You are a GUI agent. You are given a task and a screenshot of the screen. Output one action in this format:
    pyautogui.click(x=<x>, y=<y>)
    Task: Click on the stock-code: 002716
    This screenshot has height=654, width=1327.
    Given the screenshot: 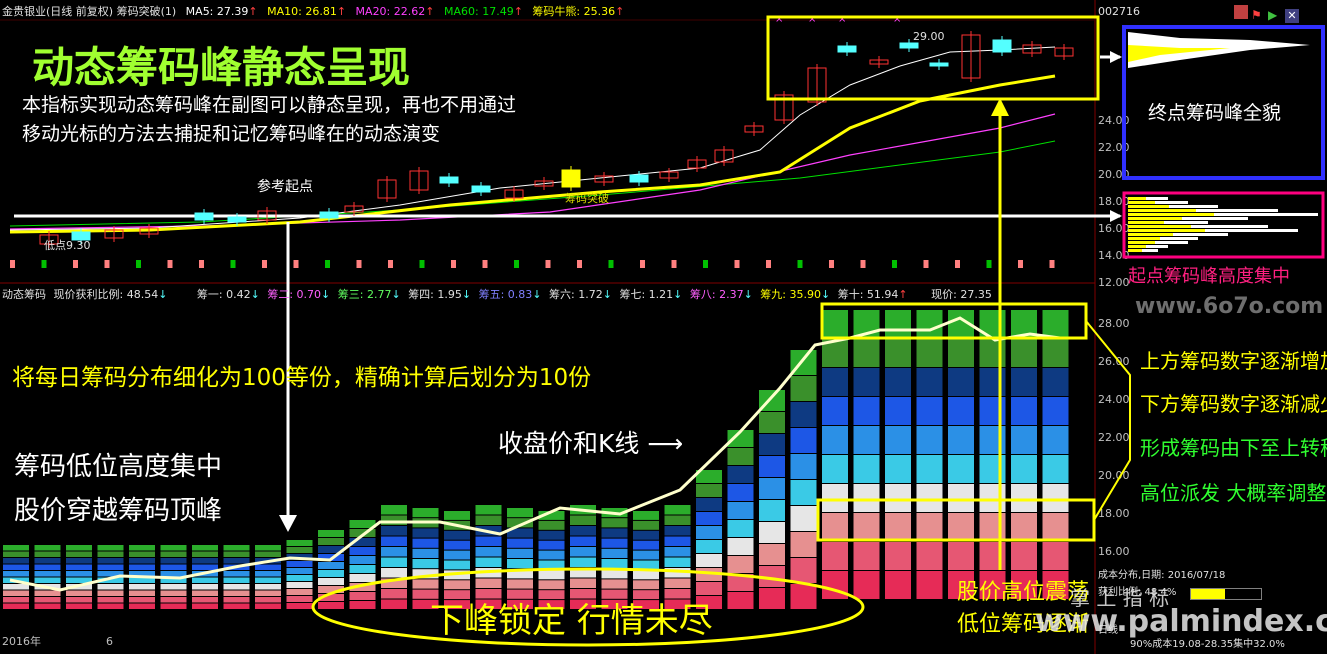 What is the action you would take?
    pyautogui.click(x=1119, y=11)
    